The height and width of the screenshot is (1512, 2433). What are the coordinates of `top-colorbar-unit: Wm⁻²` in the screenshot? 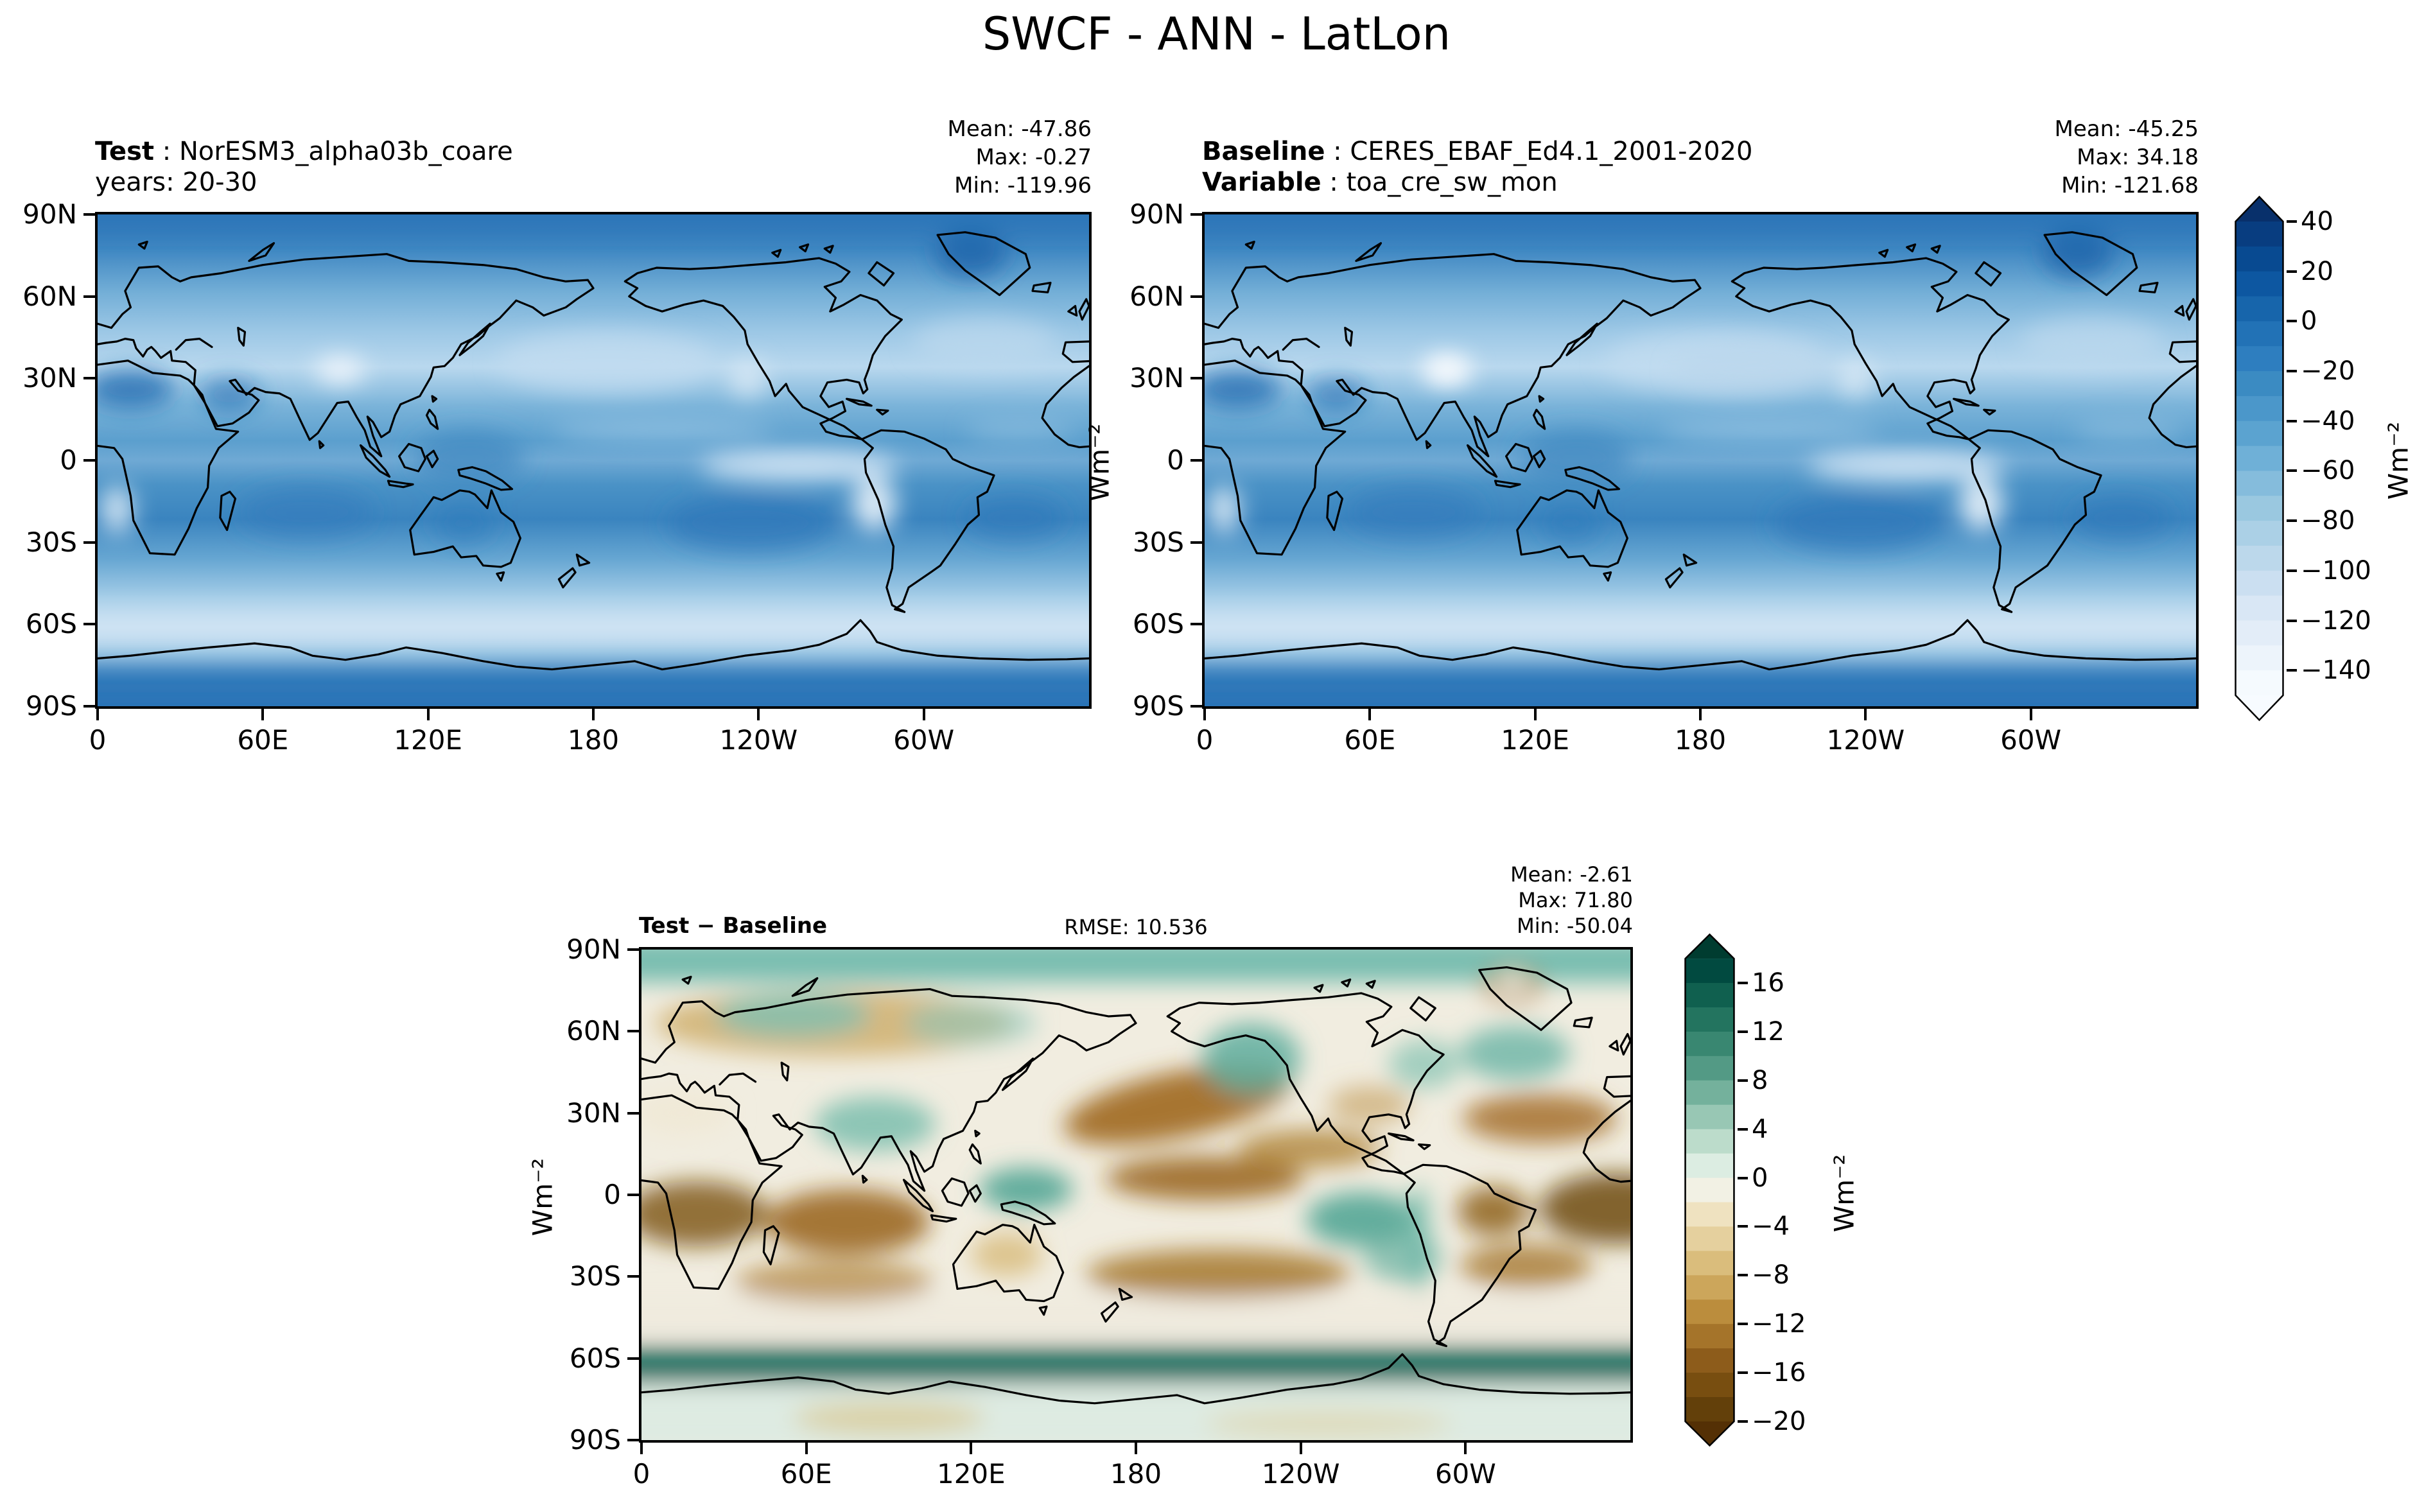 It's located at (2398, 460).